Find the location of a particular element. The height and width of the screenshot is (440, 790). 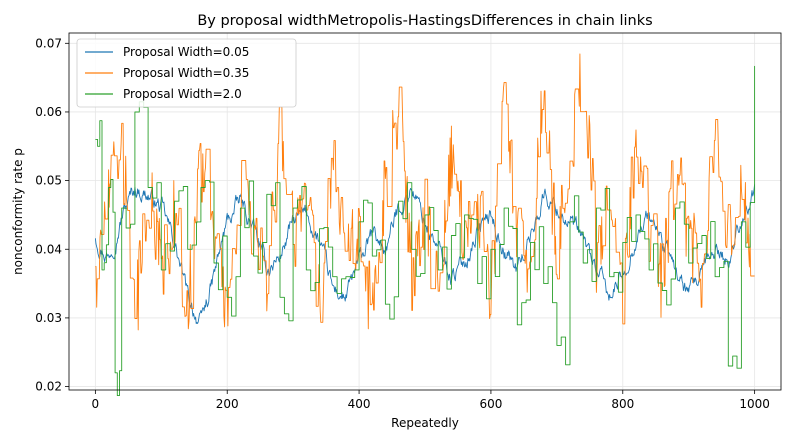

x-axis: 0 200 400 600 800 1000 is located at coordinates (431, 400).